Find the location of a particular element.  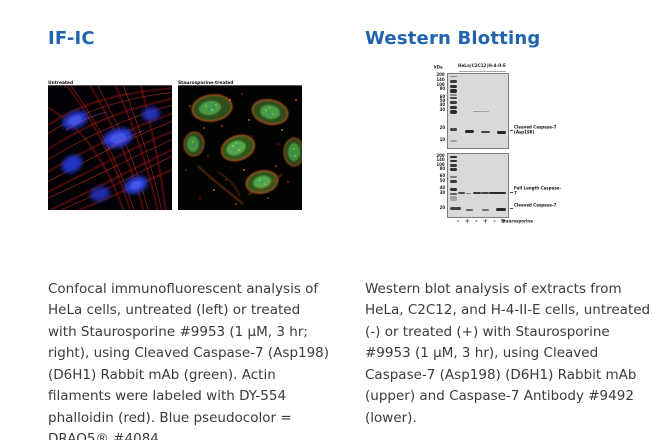

if-image-treated is located at coordinates (240, 147).